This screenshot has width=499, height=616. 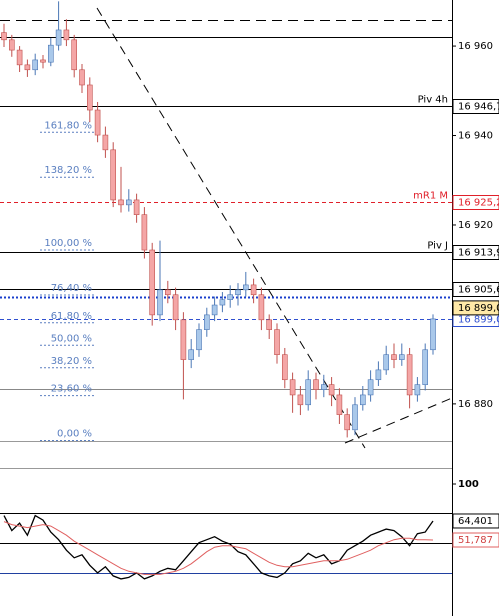 I want to click on osc-label: 64,401, so click(x=475, y=521).